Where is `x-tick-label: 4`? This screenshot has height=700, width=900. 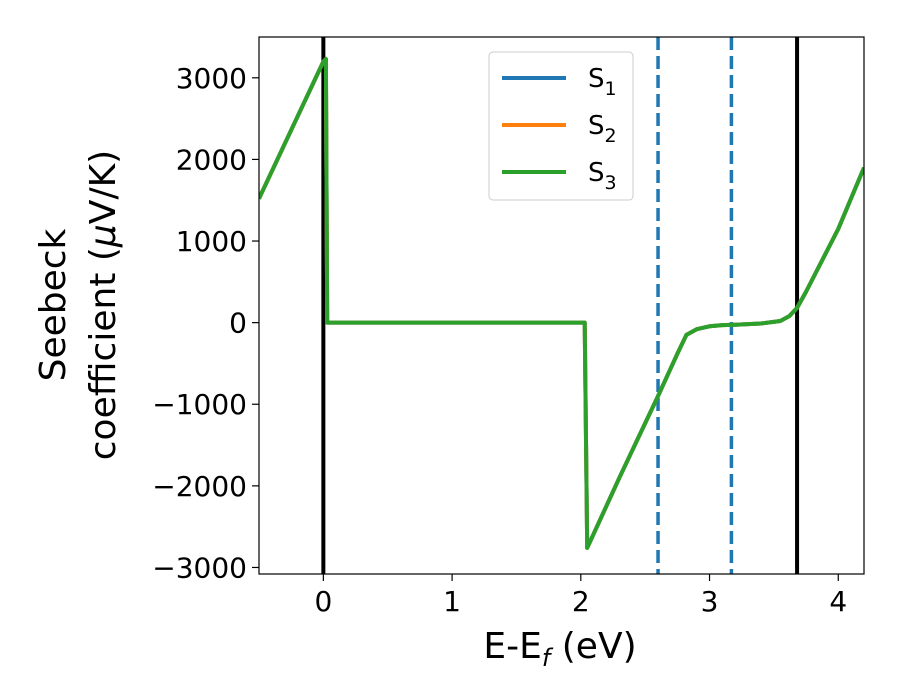 x-tick-label: 4 is located at coordinates (838, 601).